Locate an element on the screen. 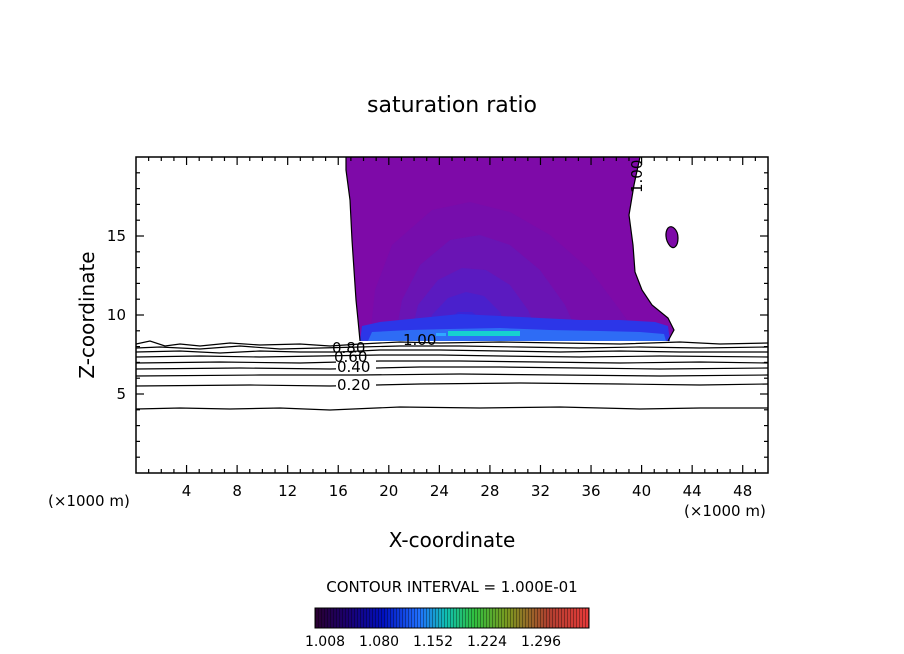 The image size is (904, 654). x-tick-label: 16 is located at coordinates (338, 491).